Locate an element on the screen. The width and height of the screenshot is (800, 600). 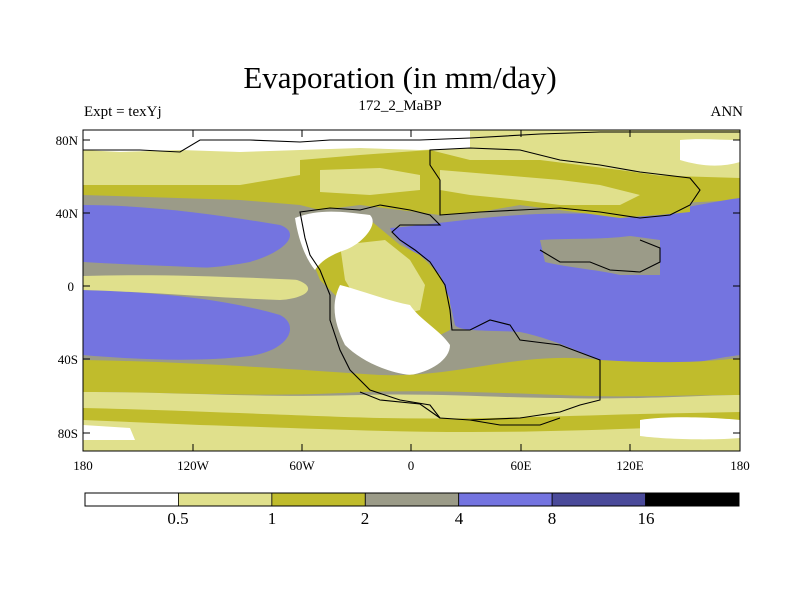
colorbar is located at coordinates (412, 499).